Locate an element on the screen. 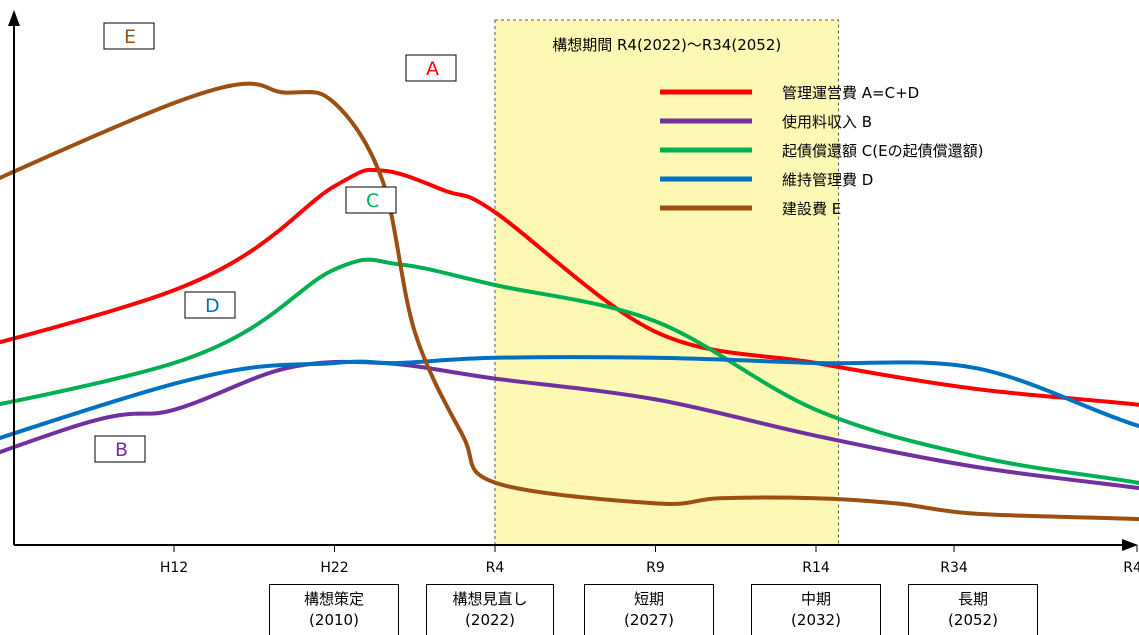  callout-box-A is located at coordinates (431, 68).